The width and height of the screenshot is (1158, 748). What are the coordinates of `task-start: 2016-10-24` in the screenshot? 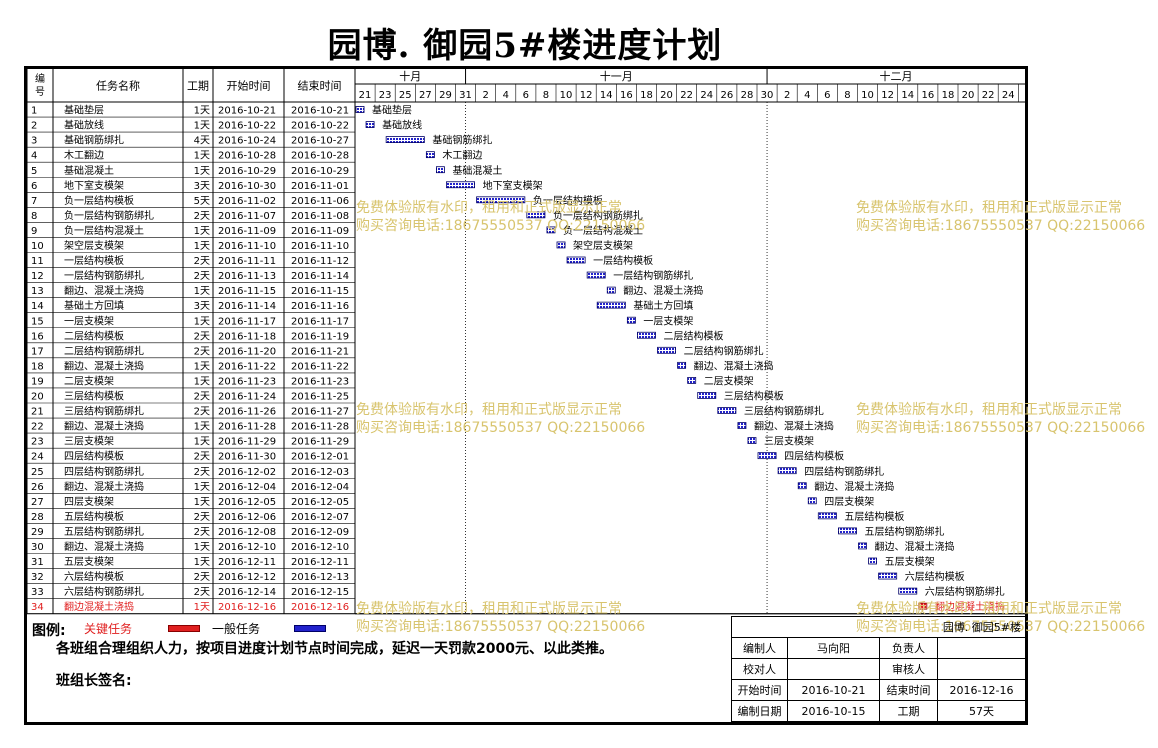 It's located at (247, 141).